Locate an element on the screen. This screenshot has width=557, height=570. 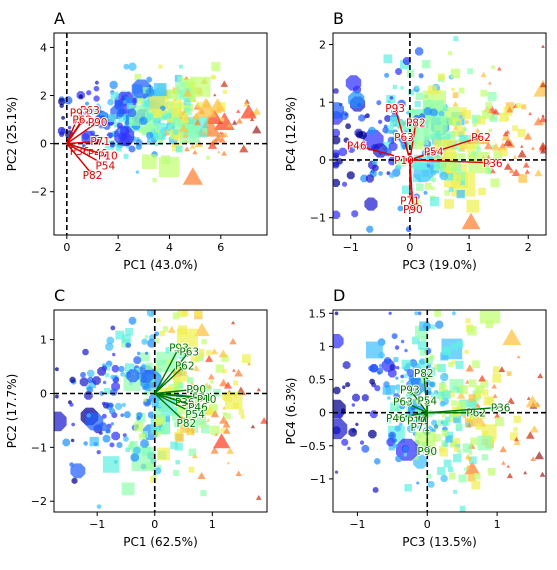
vector-label: P54 is located at coordinates (434, 152).